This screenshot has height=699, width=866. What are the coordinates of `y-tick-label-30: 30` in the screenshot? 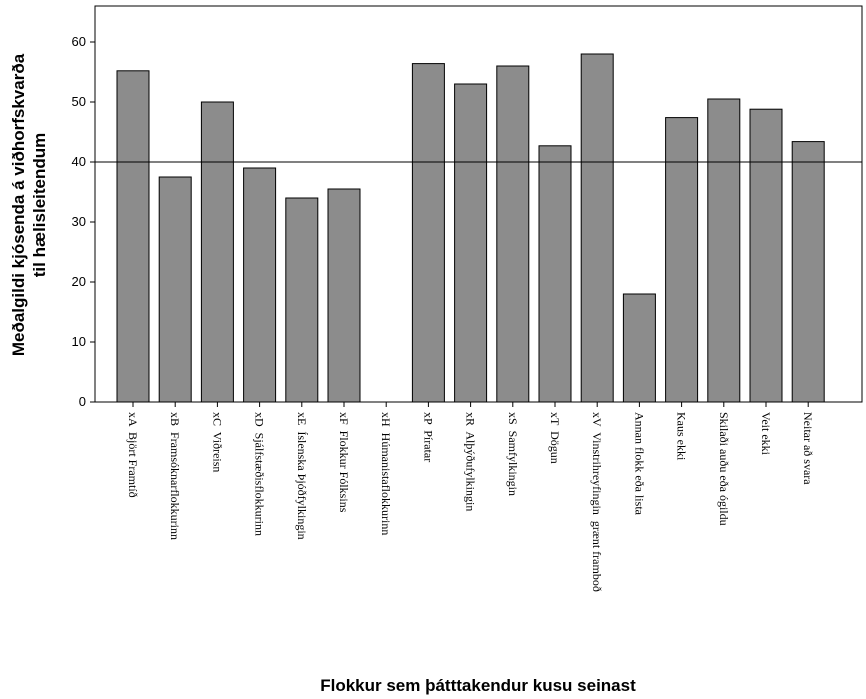 It's located at (79, 221).